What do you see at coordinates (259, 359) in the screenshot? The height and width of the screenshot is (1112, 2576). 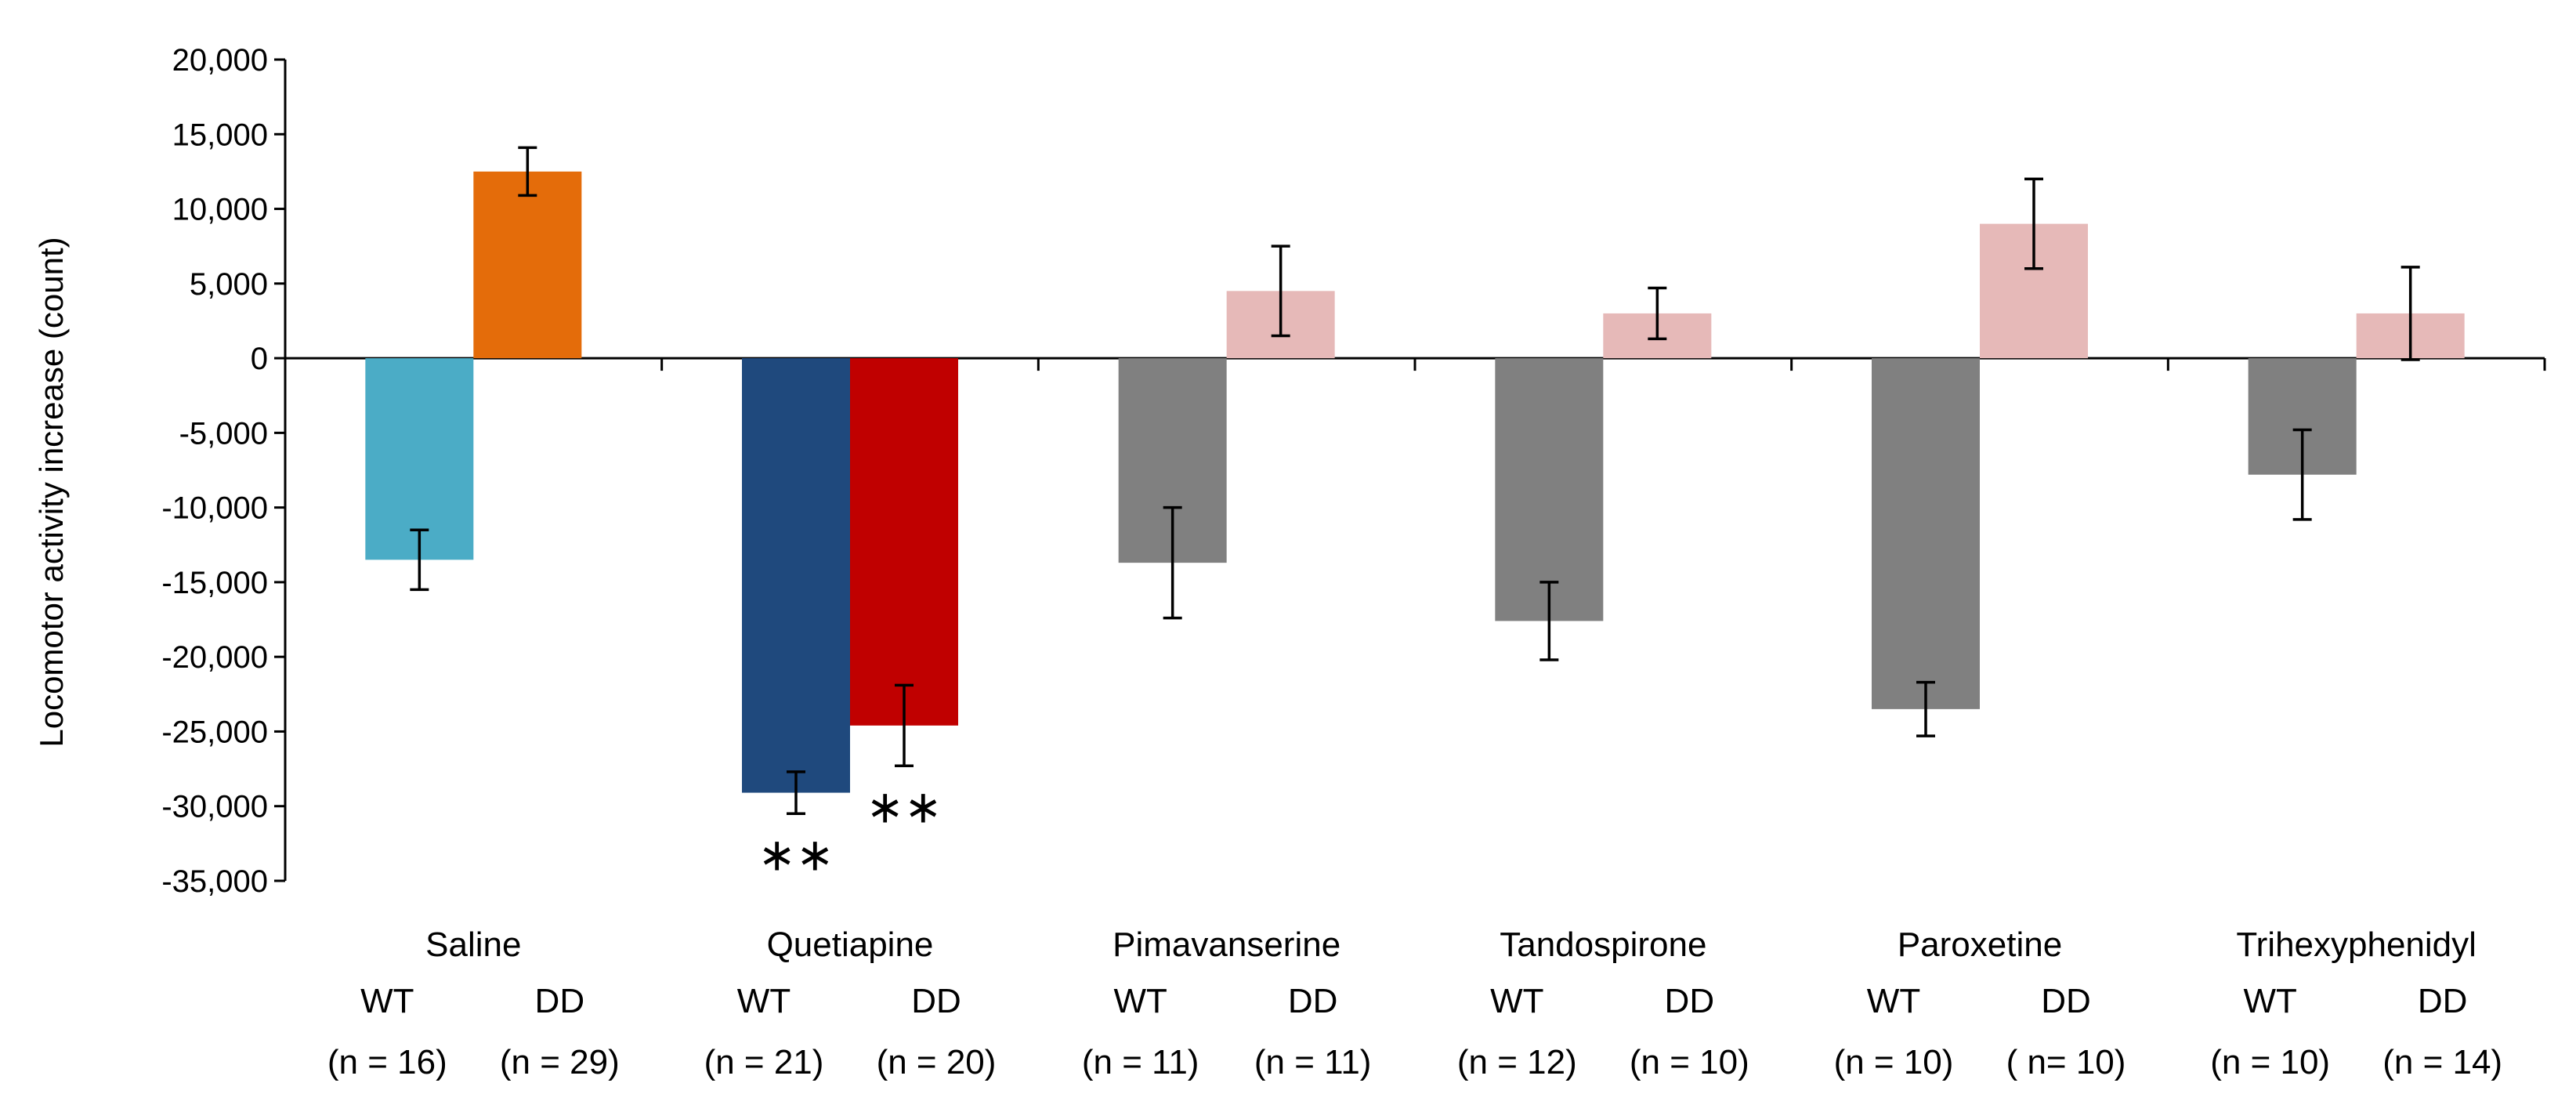 I see `y-tick-label: 0` at bounding box center [259, 359].